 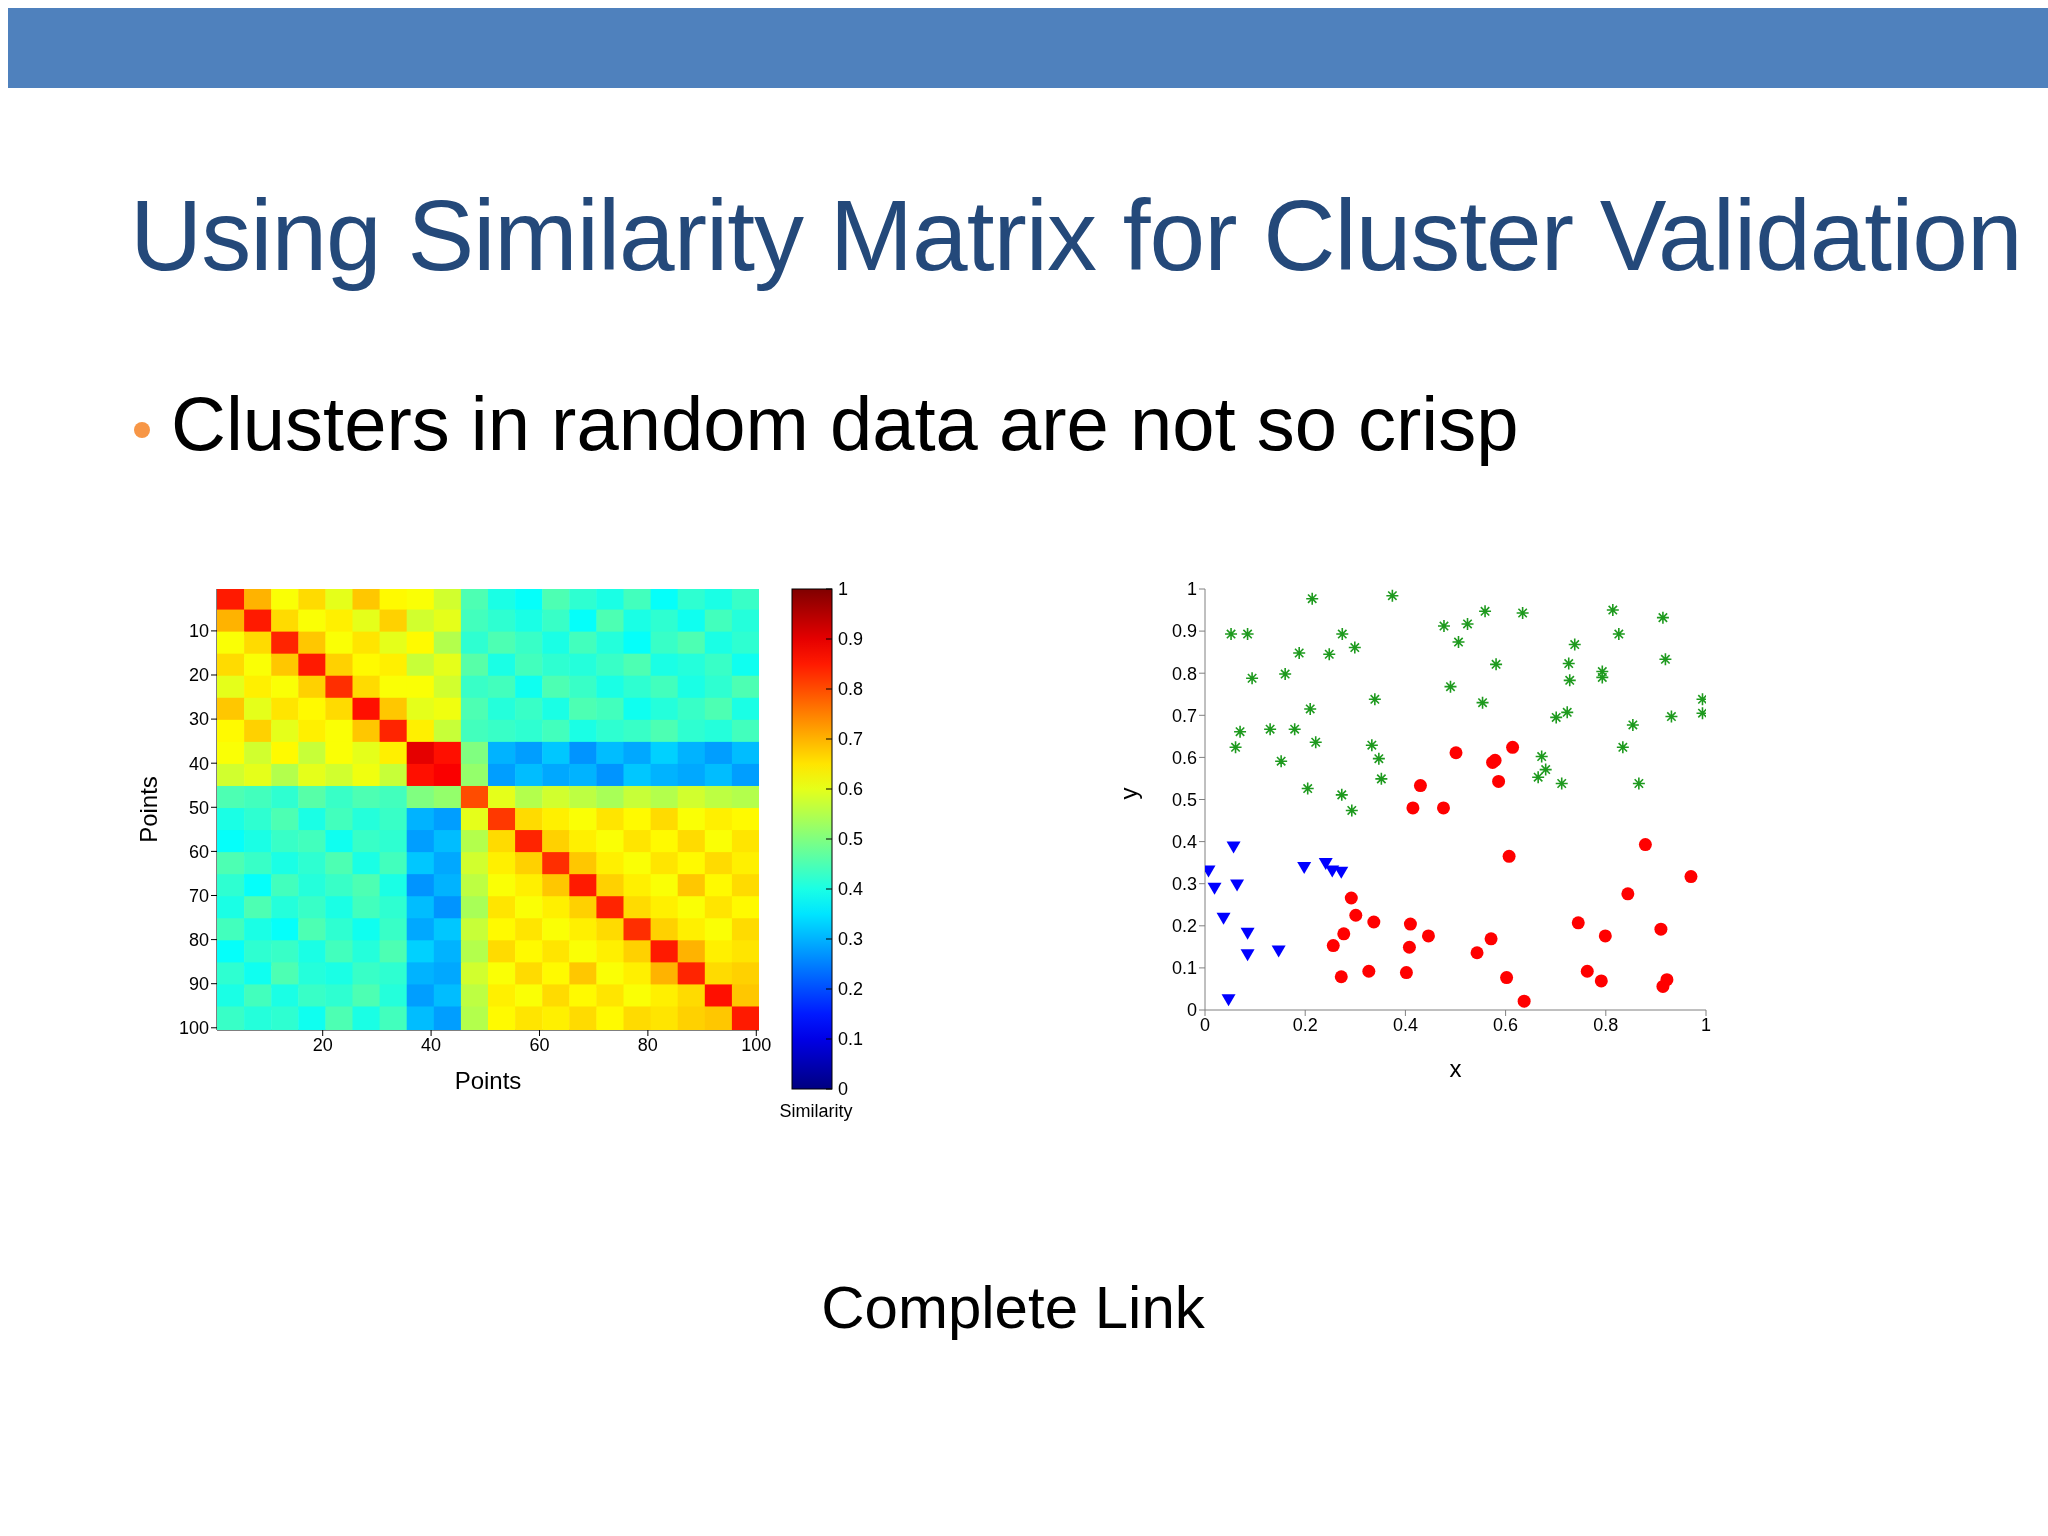 I want to click on color-bar-label: 0.7, so click(x=851, y=739).